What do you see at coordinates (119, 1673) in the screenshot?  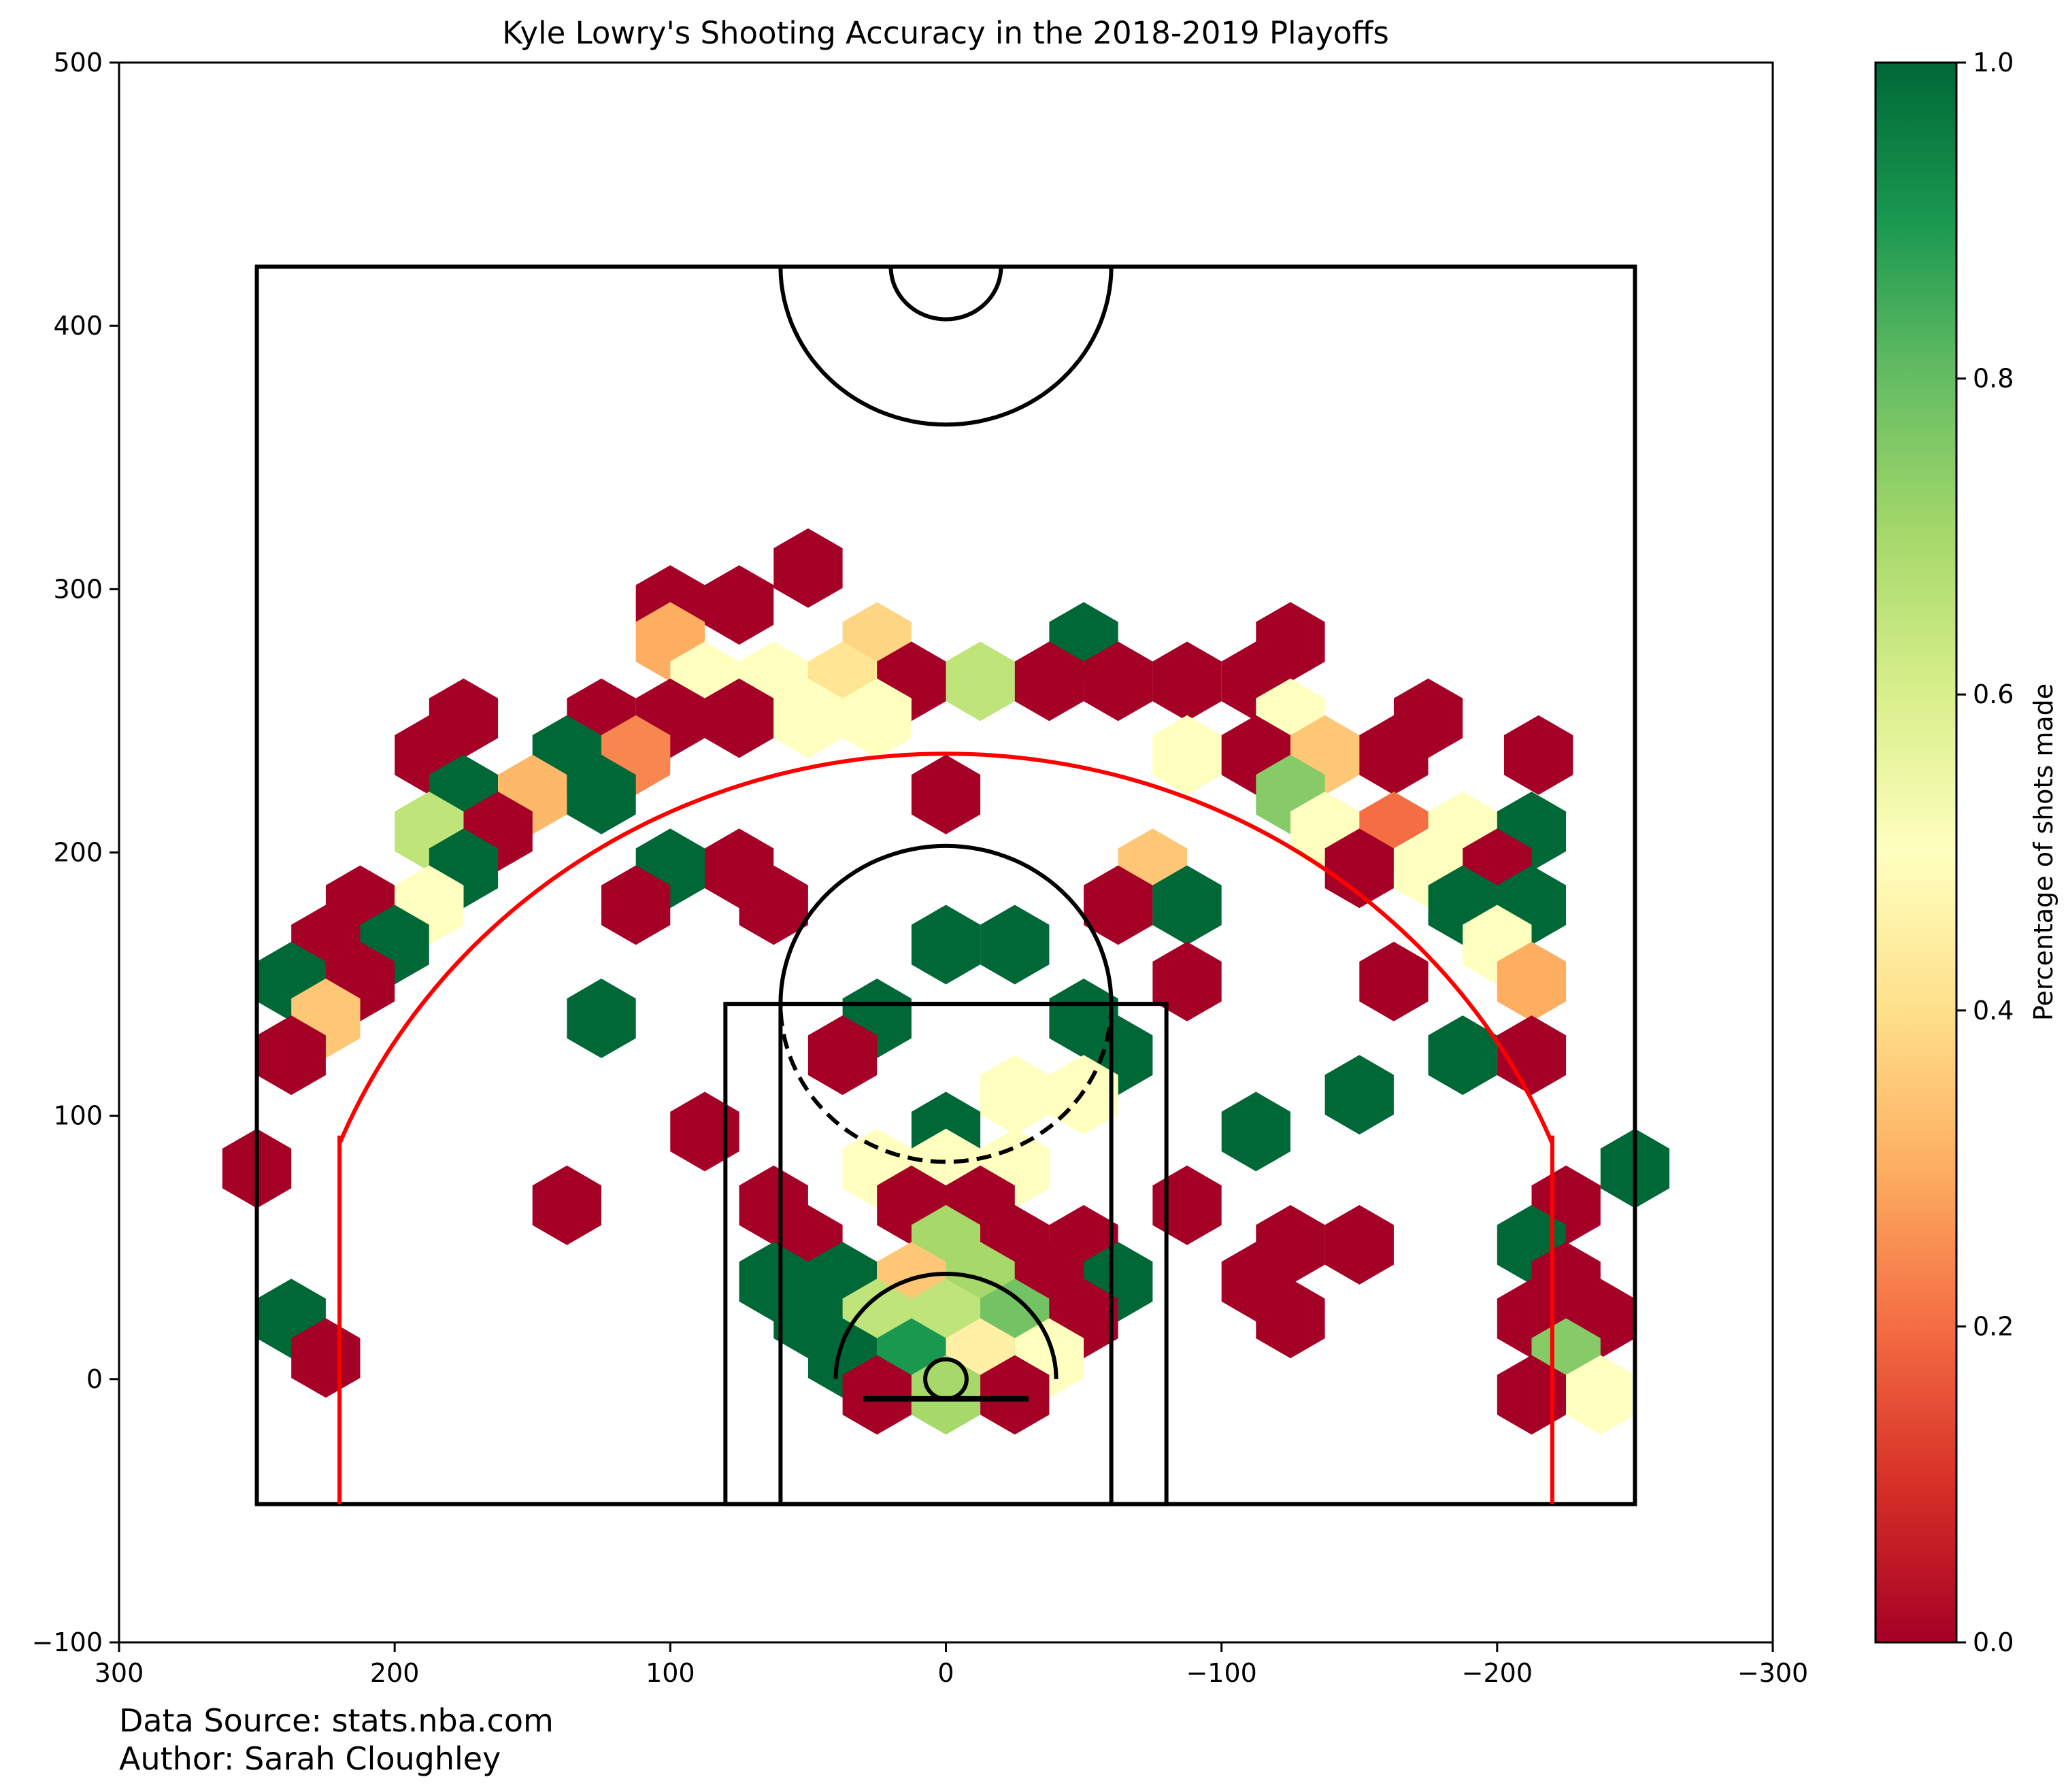 I see `x-tick-label: 300` at bounding box center [119, 1673].